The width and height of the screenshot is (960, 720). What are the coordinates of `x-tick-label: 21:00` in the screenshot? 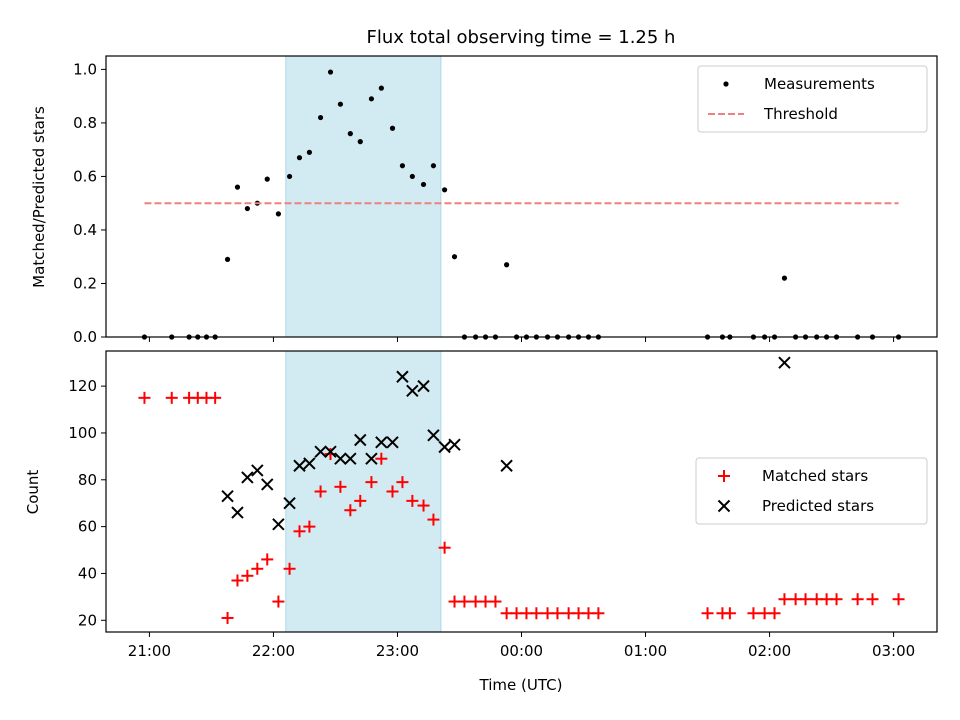 It's located at (149, 651).